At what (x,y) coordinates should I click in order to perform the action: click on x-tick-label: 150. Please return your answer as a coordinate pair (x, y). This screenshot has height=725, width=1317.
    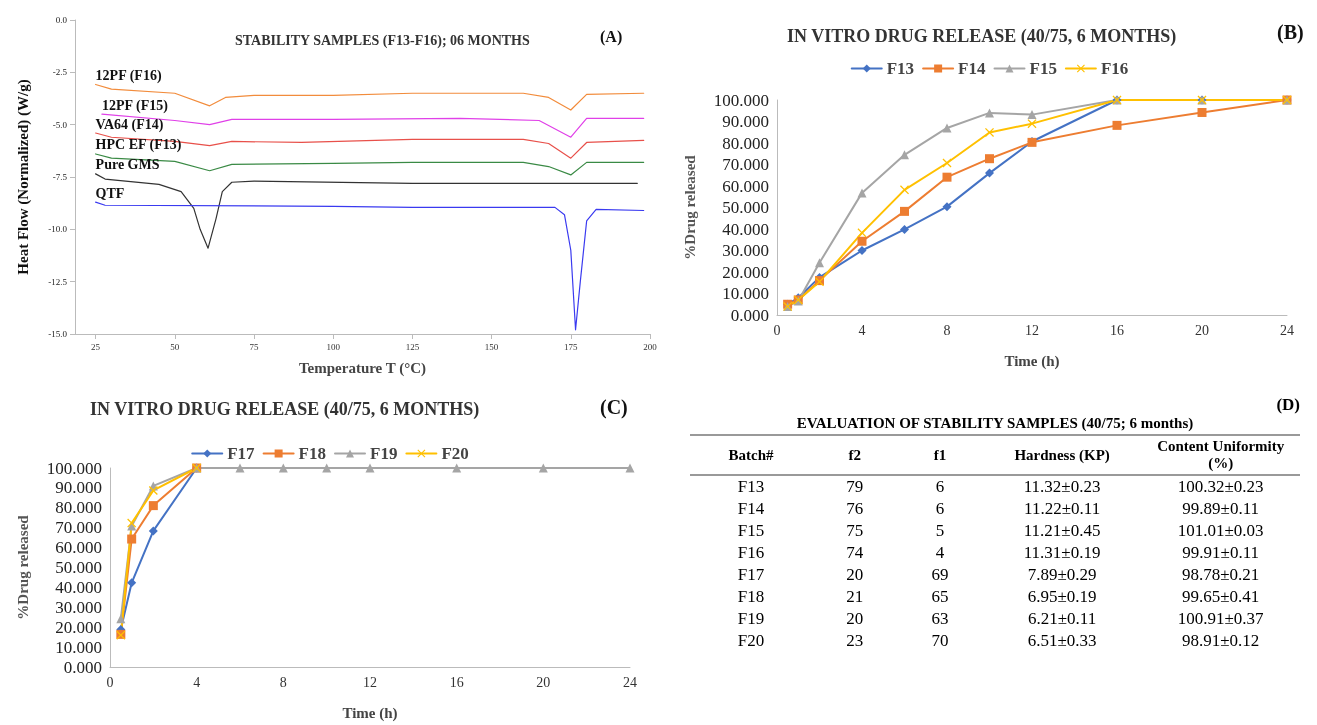
    Looking at the image, I should click on (491, 346).